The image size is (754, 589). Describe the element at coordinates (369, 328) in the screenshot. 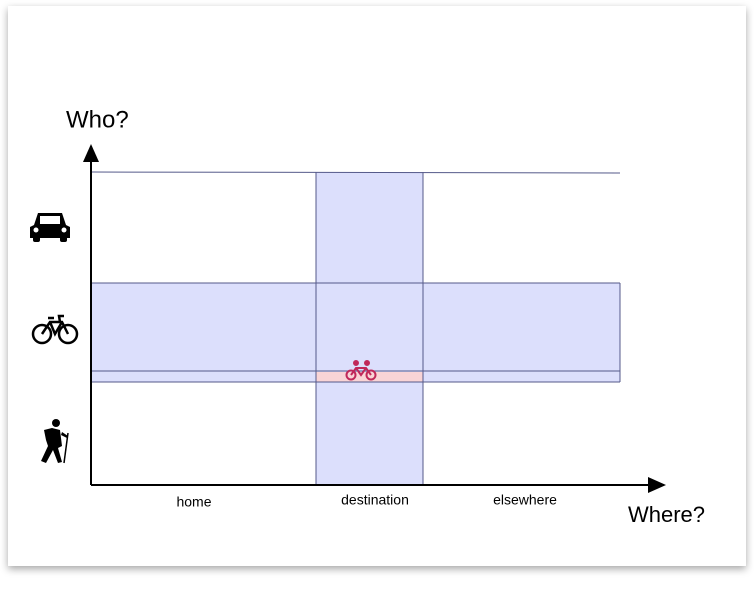

I see `destination-column` at that location.